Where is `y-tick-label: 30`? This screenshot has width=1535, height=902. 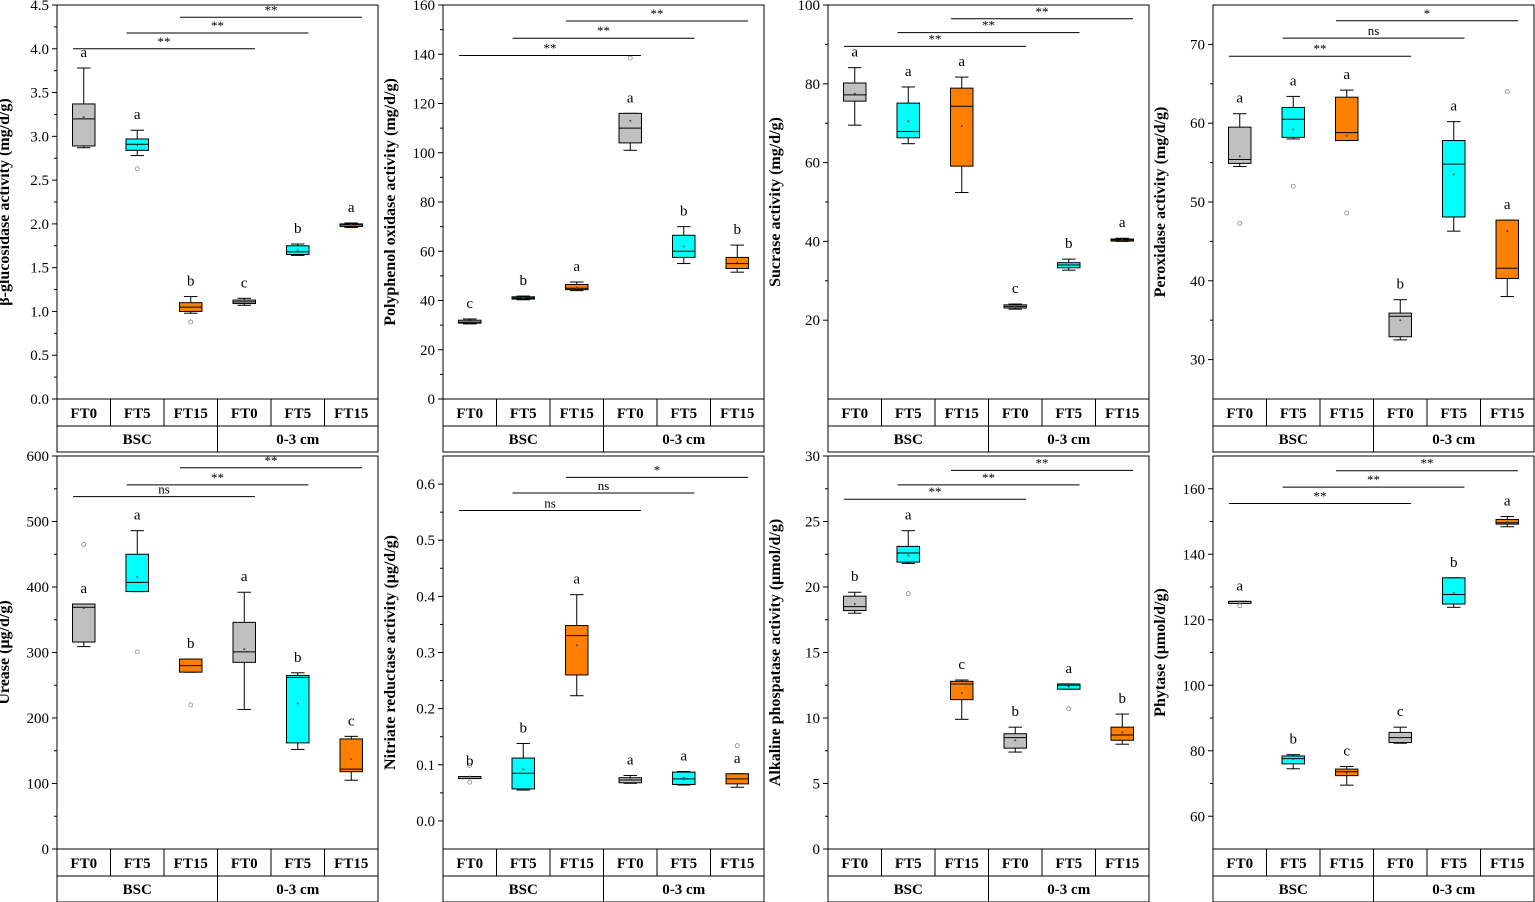
y-tick-label: 30 is located at coordinates (812, 457).